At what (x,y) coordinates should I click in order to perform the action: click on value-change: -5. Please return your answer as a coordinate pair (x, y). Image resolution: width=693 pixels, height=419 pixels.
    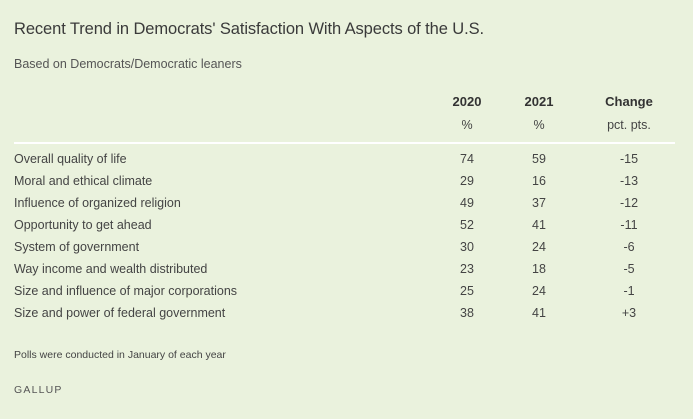
    Looking at the image, I should click on (629, 269).